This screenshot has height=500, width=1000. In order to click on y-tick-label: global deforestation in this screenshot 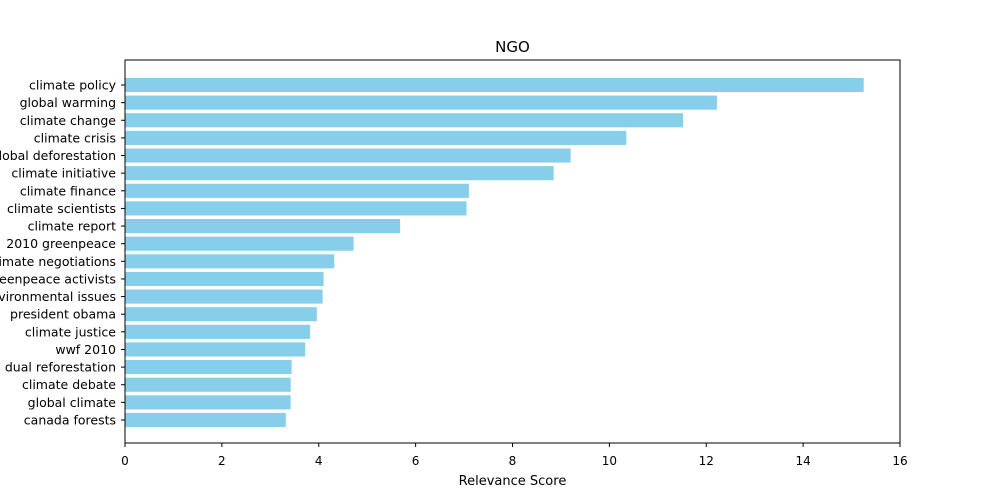, I will do `click(58, 155)`.